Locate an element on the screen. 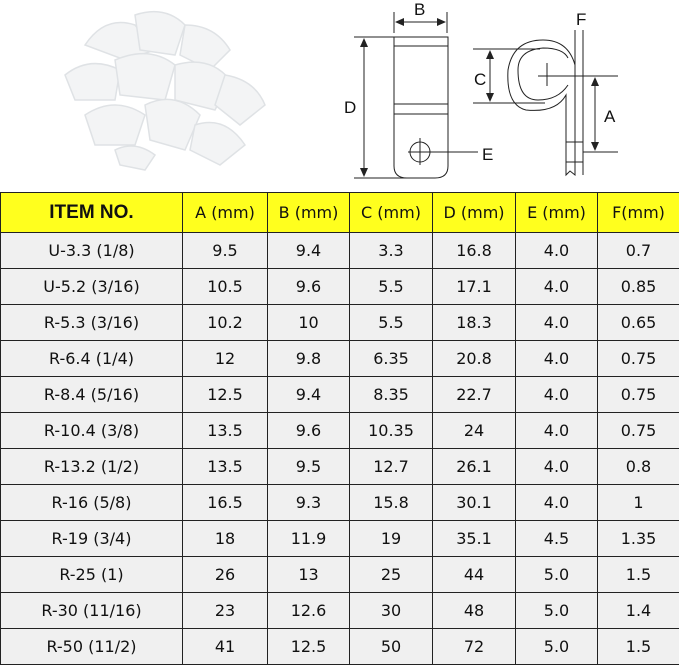 The image size is (679, 671). table-row: R-6.4 (1/4) 12 9.8 6.35 20.8 4.0 0.75 is located at coordinates (339, 358).